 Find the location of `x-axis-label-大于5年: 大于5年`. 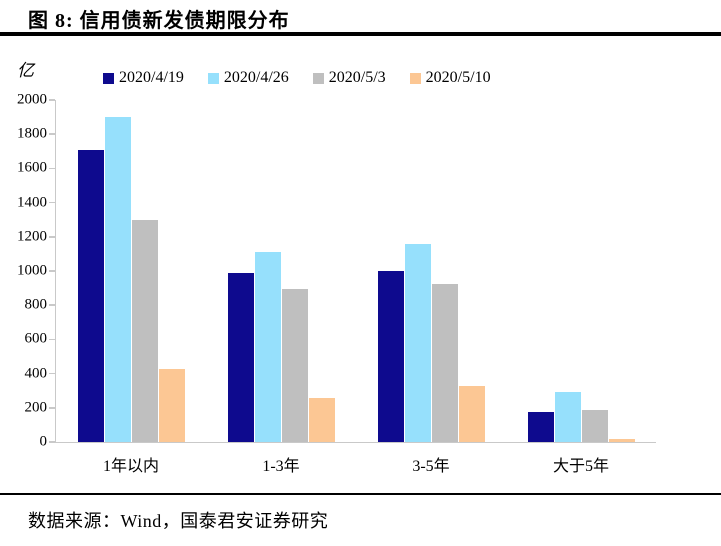

x-axis-label-大于5年: 大于5年 is located at coordinates (580, 466).